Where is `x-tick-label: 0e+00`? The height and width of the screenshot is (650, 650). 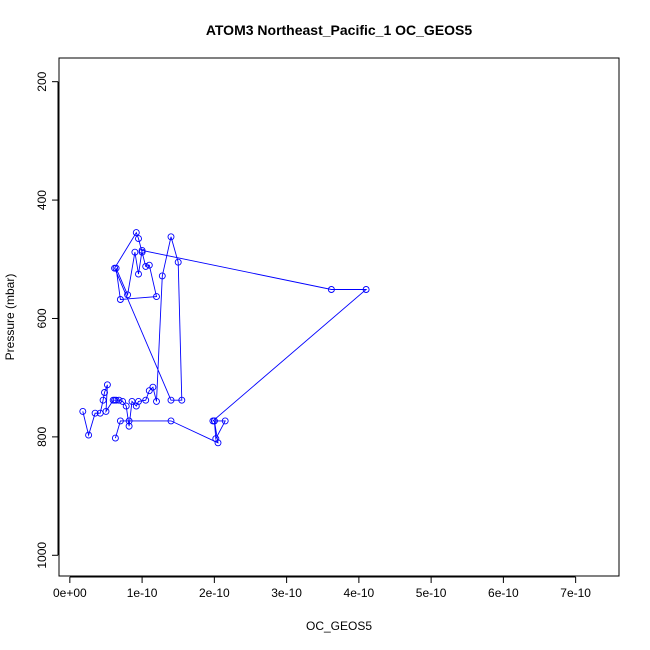 x-tick-label: 0e+00 is located at coordinates (70, 593).